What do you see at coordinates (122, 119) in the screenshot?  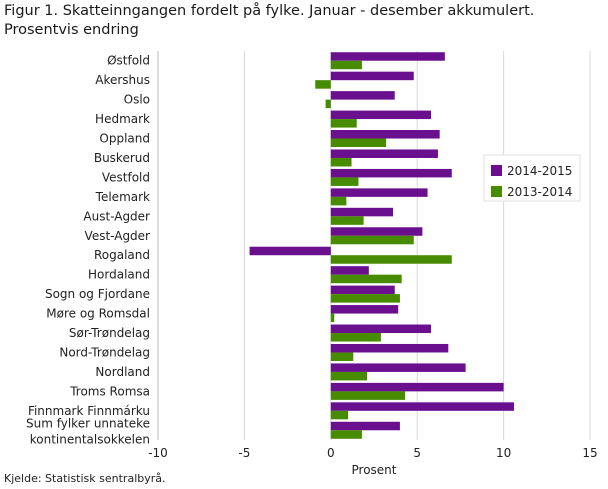 I see `category-label: Hedmark` at bounding box center [122, 119].